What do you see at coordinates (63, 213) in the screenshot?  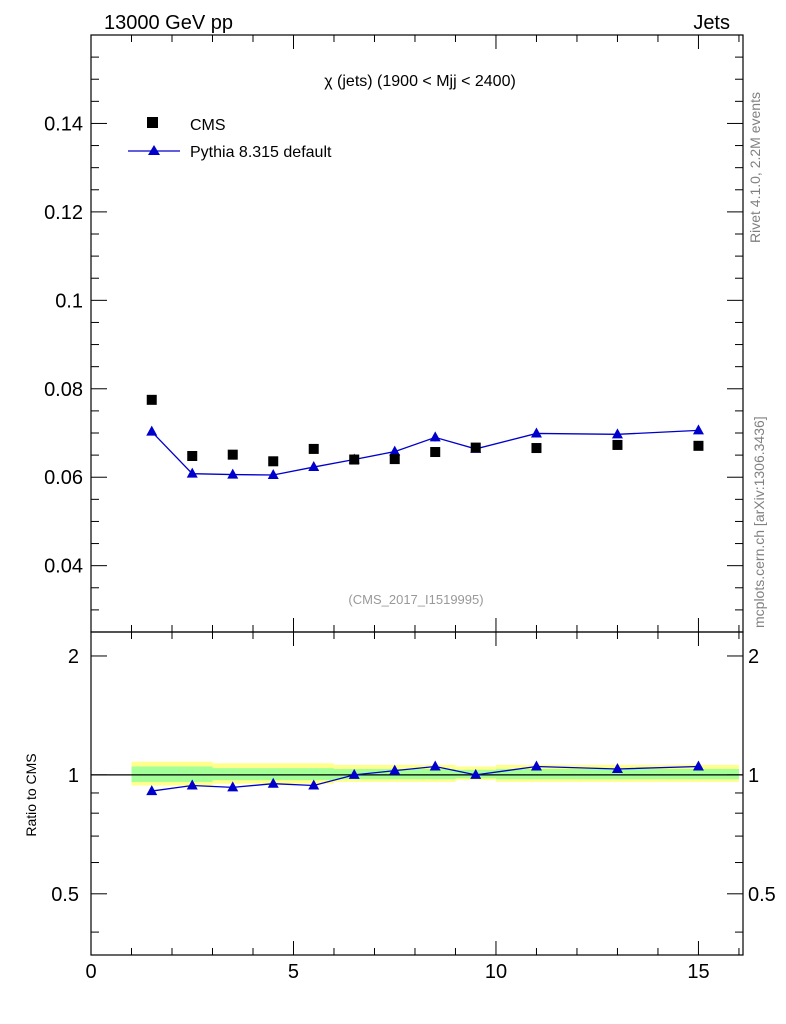 I see `y-tick-label: 0.12` at bounding box center [63, 213].